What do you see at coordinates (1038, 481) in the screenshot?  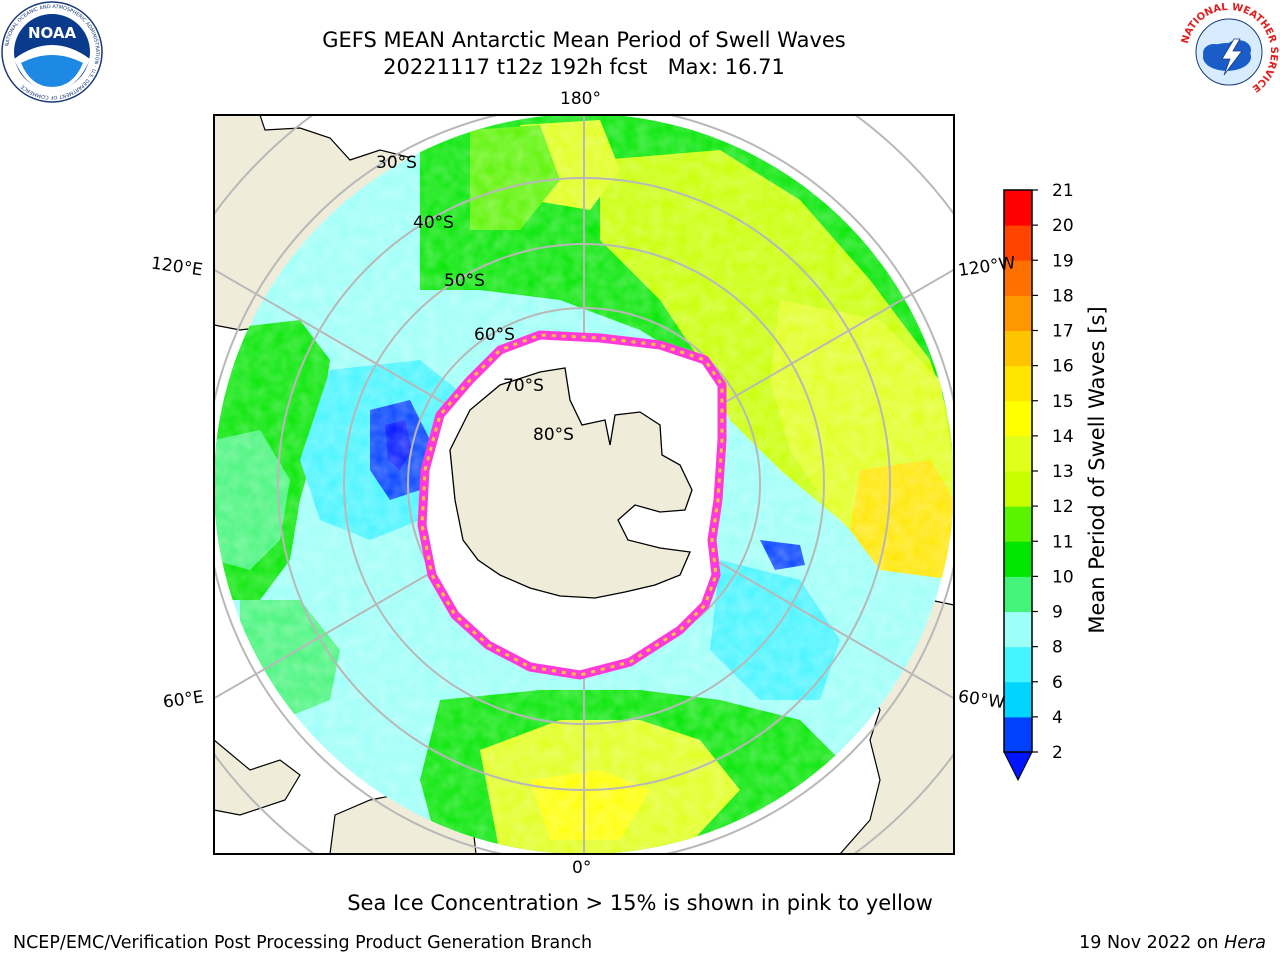 I see `colorbar: 2 4 6 8 9 10 11 12 13 14 15 16 17 18 19 20 21` at bounding box center [1038, 481].